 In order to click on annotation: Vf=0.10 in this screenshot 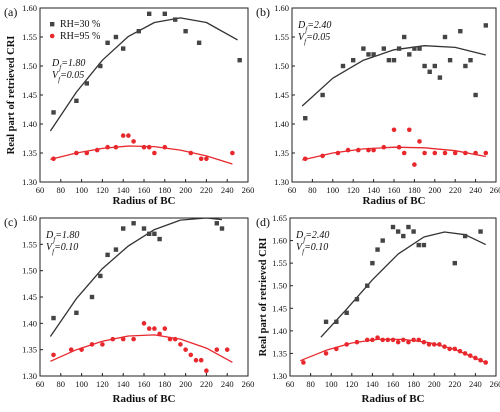, I will do `click(62, 249)`.